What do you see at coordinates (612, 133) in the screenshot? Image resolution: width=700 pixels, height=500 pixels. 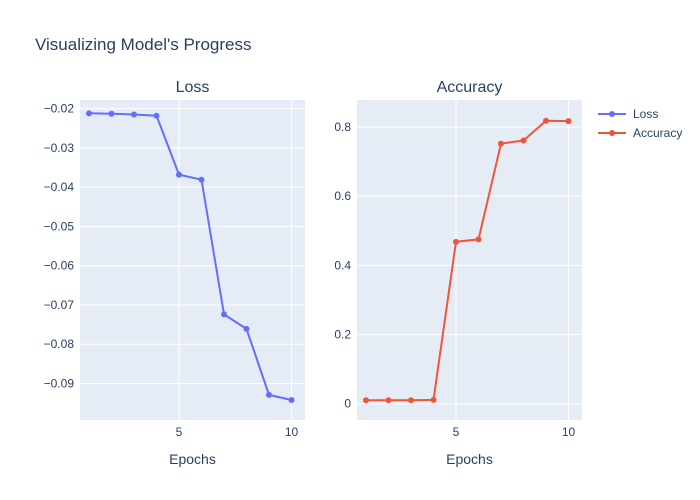 I see `legend-marker-accuracy` at bounding box center [612, 133].